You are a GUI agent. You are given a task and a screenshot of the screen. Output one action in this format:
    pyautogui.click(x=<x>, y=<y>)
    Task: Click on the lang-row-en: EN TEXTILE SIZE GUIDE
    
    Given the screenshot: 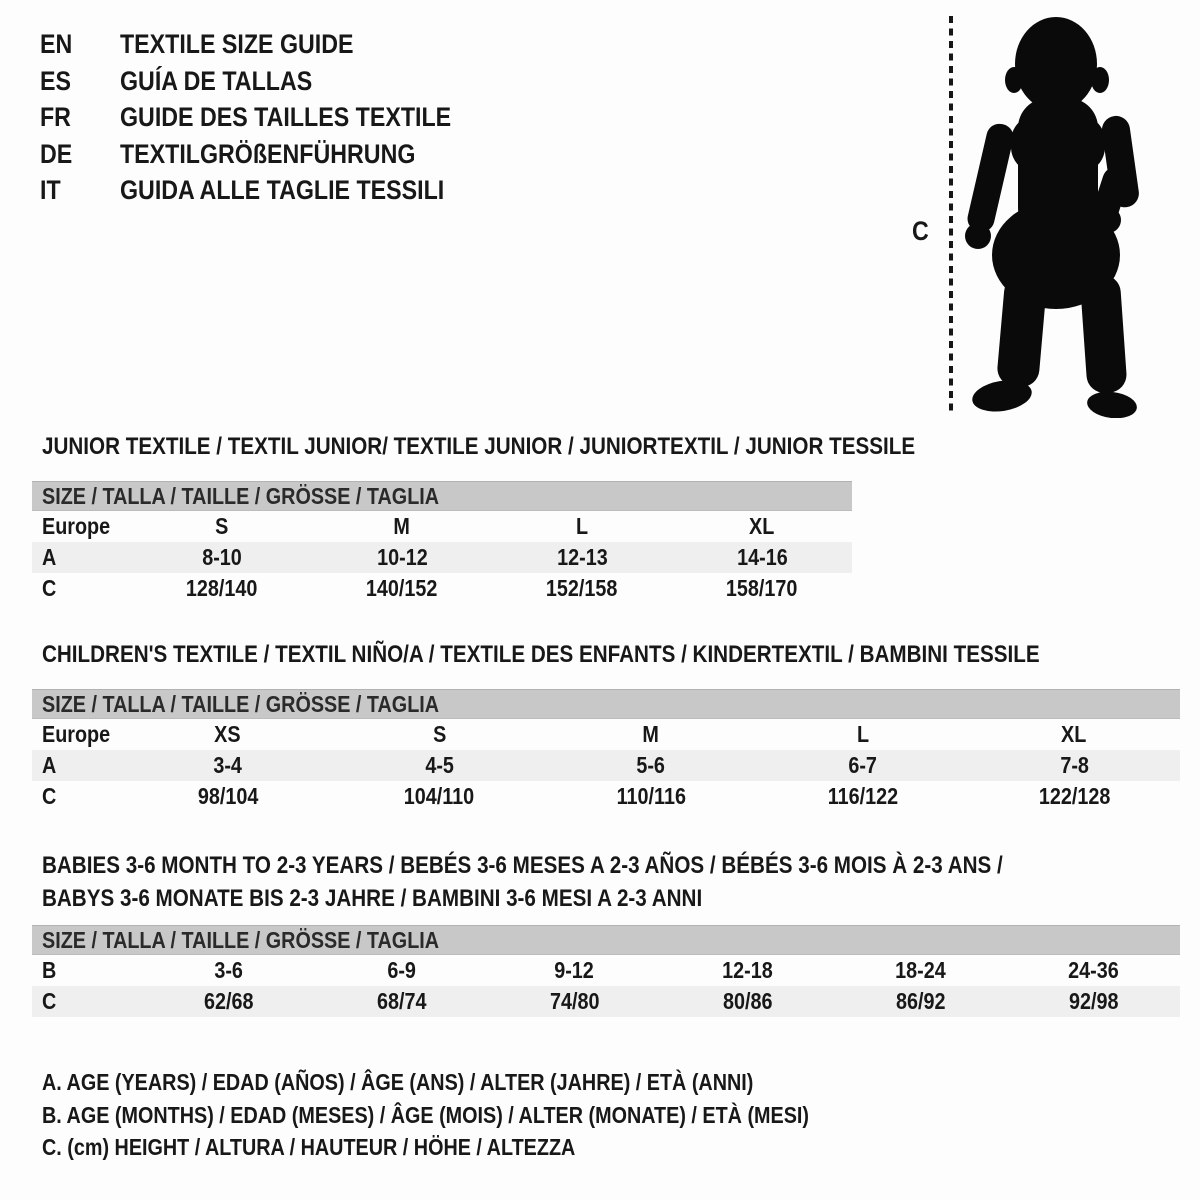 What is the action you would take?
    pyautogui.click(x=272, y=44)
    